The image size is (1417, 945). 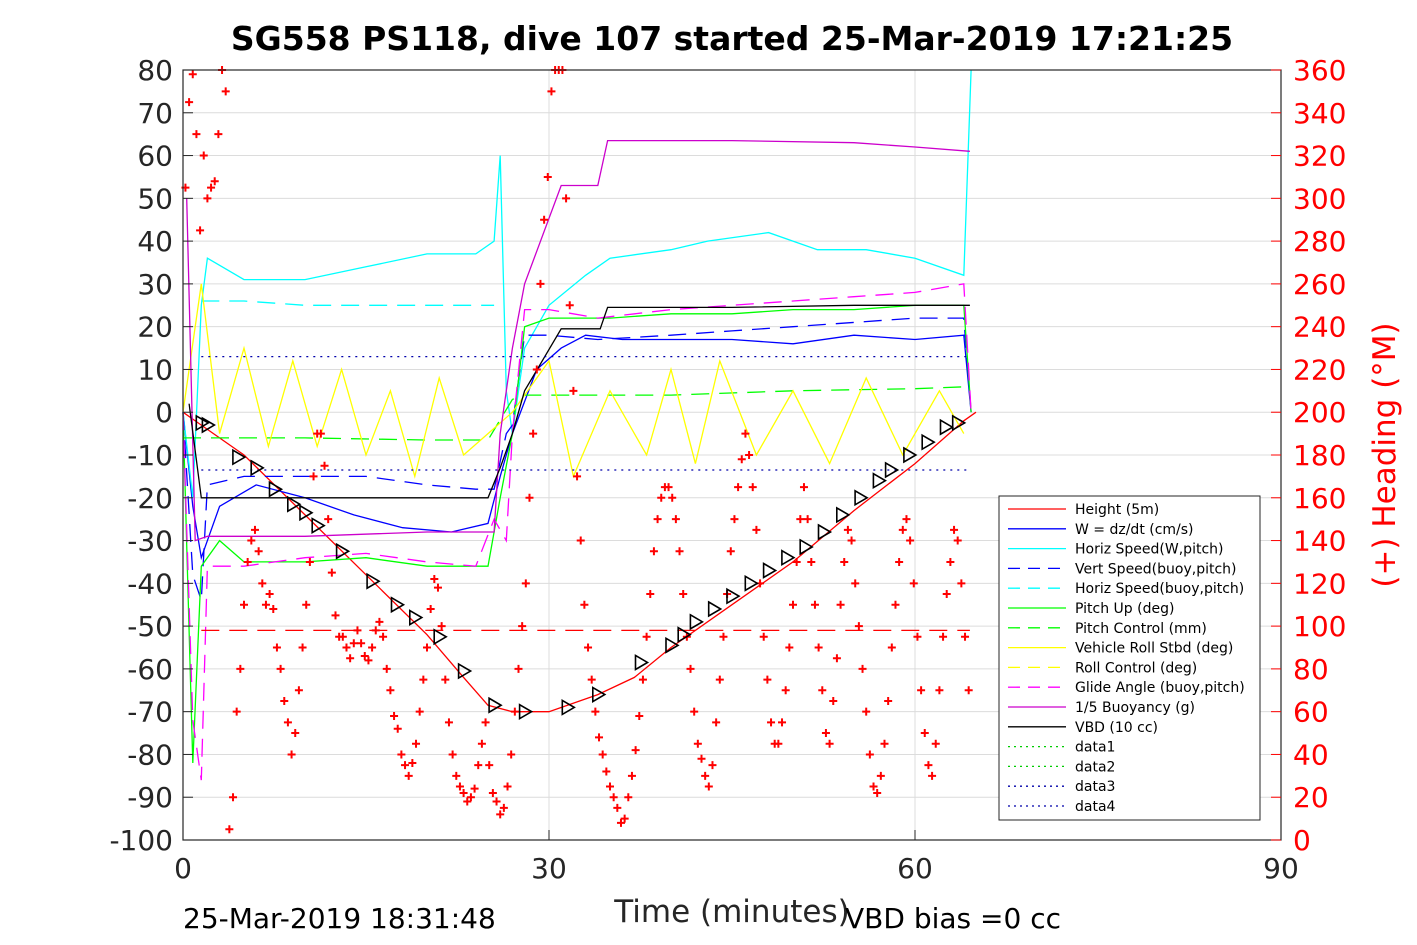 I want to click on x-tick-label: 90, so click(x=1281, y=868).